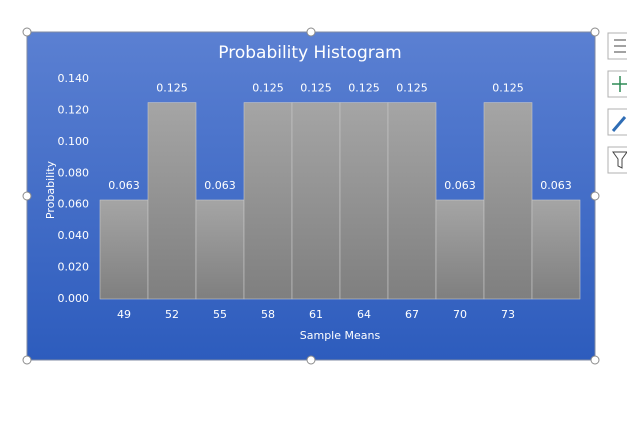 This screenshot has height=423, width=627. I want to click on y-tick-label: 0.060, so click(74, 204).